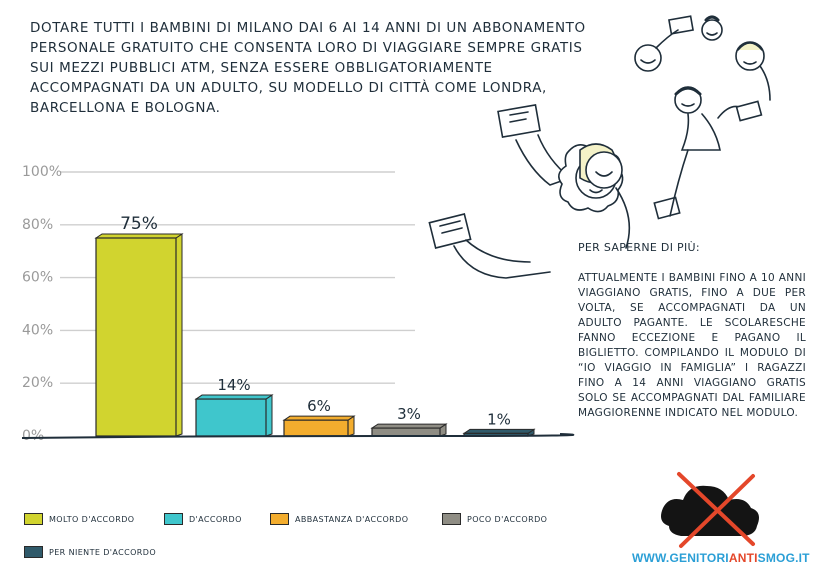 The image size is (827, 585). I want to click on legend-item: Per niente d'accordo, so click(90, 552).